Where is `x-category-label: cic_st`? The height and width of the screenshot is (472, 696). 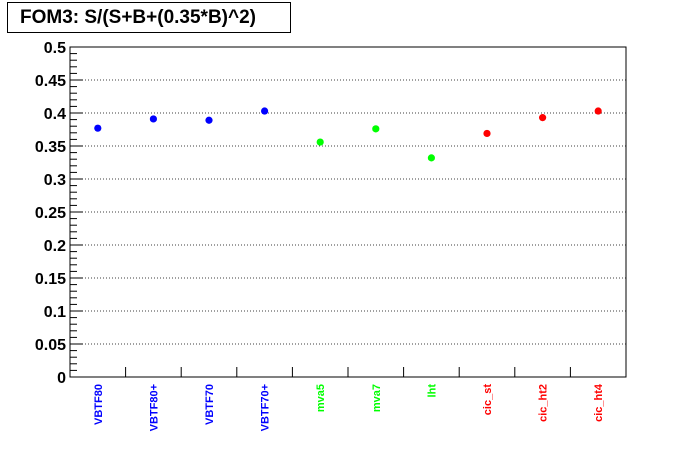
x-category-label: cic_st is located at coordinates (488, 400).